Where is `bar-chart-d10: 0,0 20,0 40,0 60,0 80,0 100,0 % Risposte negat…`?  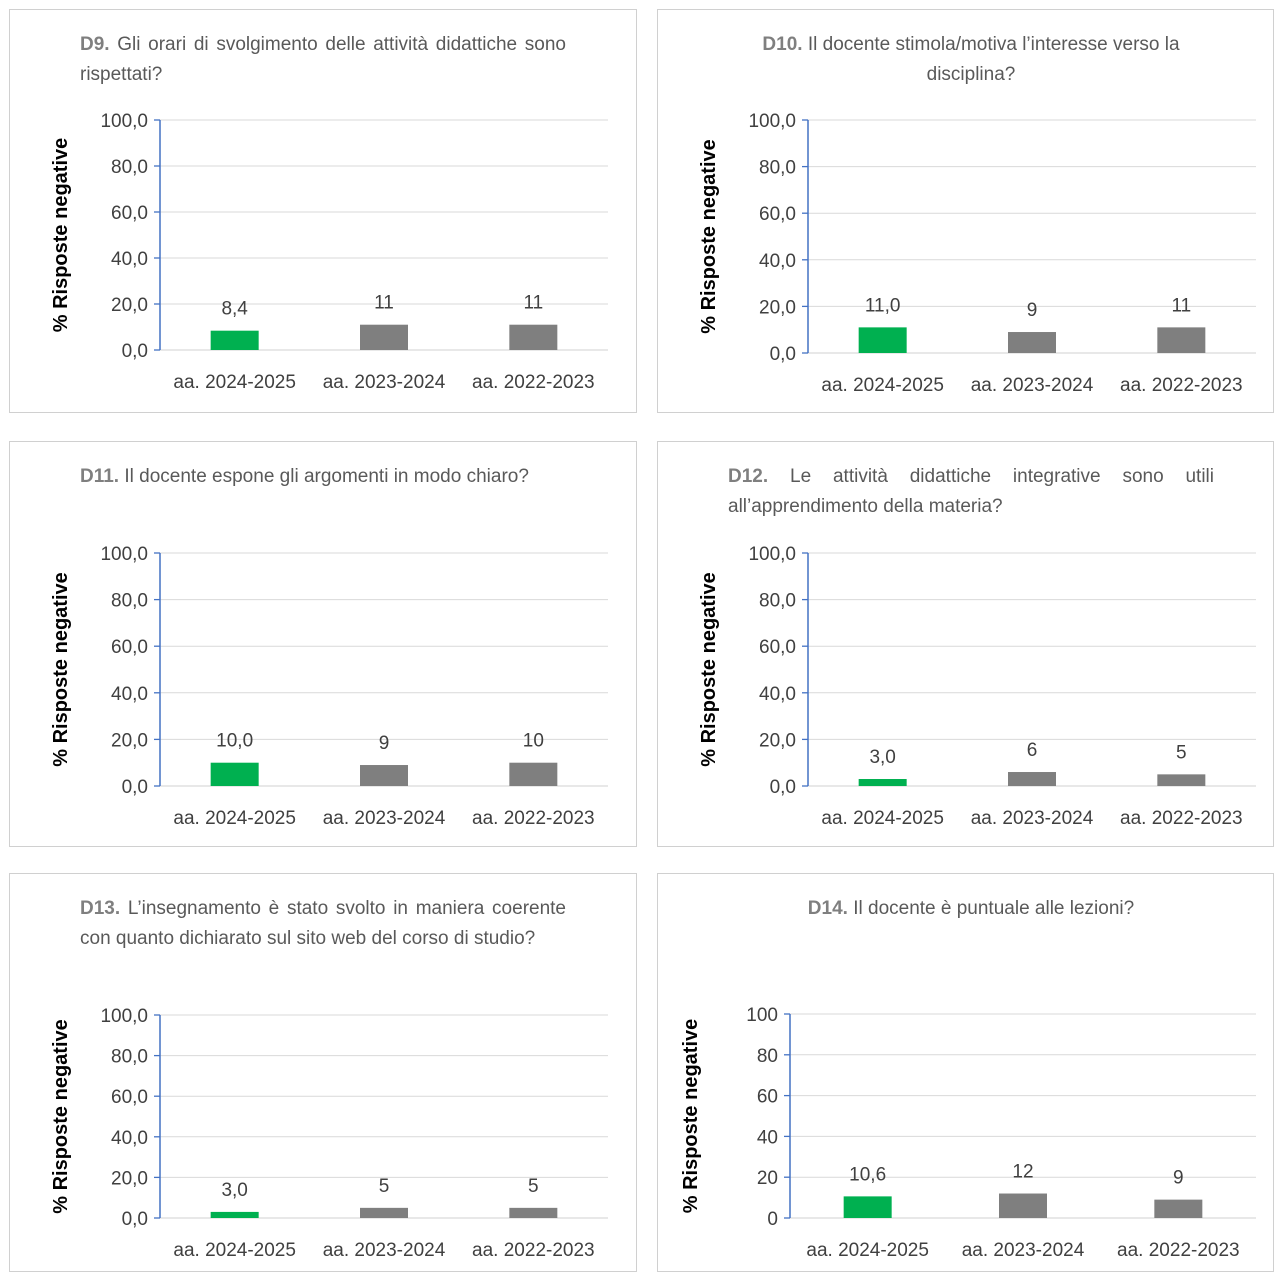 bar-chart-d10: 0,0 20,0 40,0 60,0 80,0 100,0 % Risposte negat… is located at coordinates (977, 253).